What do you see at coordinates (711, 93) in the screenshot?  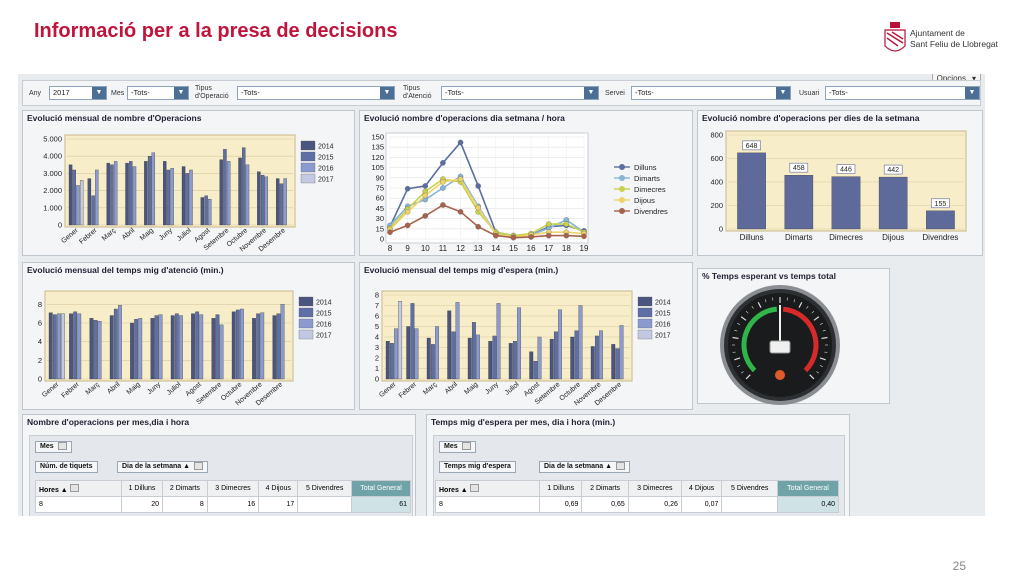 I see `filter-service-select: -Tots- ▼` at bounding box center [711, 93].